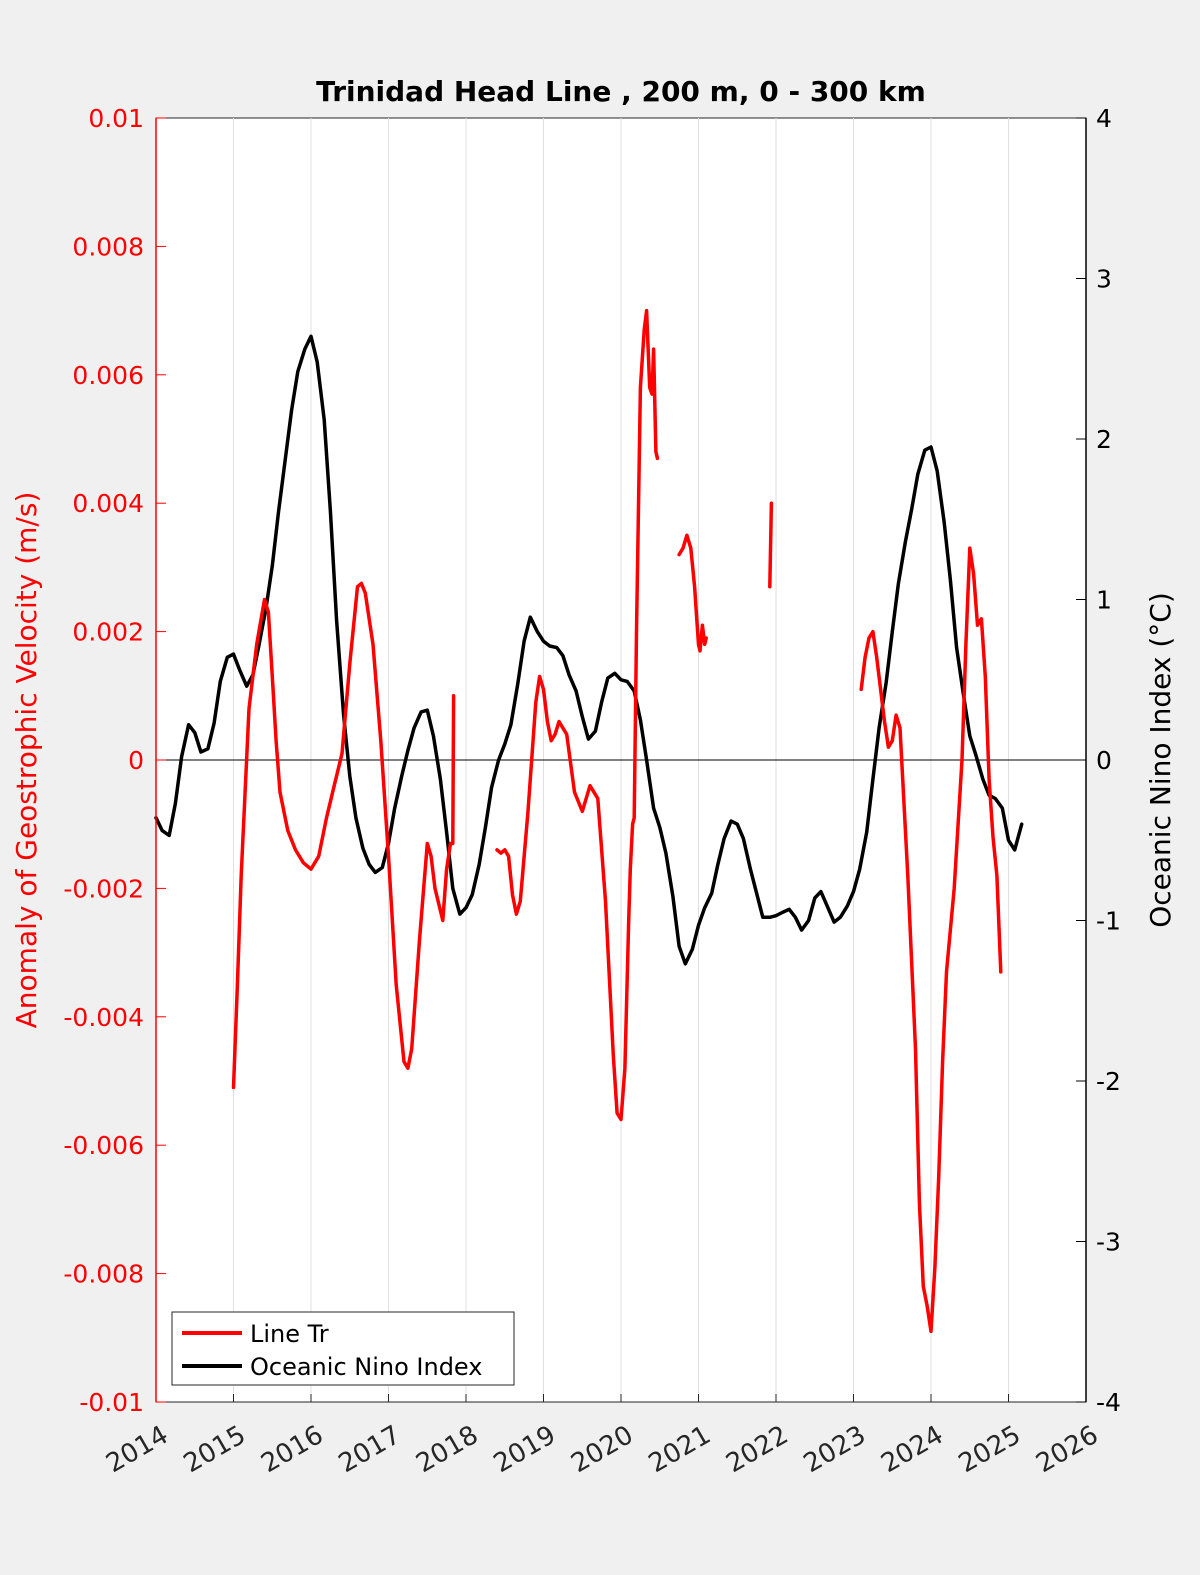  Describe the element at coordinates (1108, 921) in the screenshot. I see `right-y-tick-label: -1` at that location.